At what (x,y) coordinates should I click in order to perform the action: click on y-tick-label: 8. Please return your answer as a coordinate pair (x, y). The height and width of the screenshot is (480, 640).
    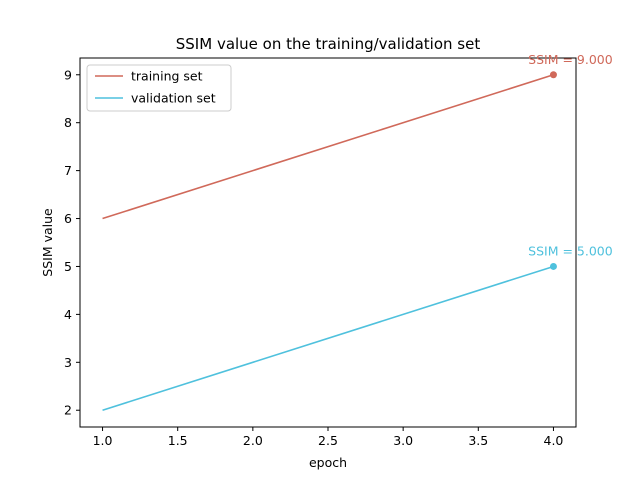
    Looking at the image, I should click on (68, 122).